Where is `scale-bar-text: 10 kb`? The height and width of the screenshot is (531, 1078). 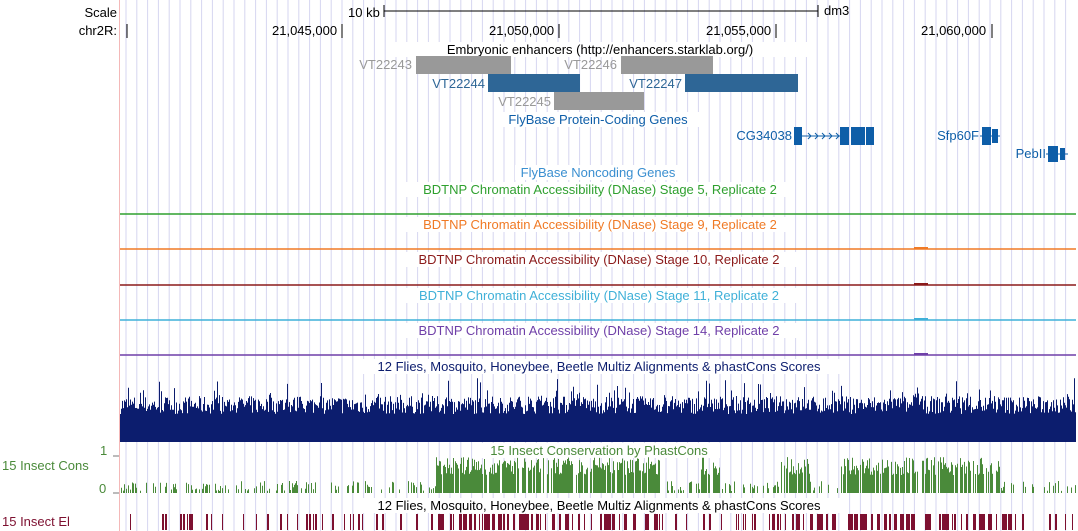 scale-bar-text: 10 kb is located at coordinates (364, 12).